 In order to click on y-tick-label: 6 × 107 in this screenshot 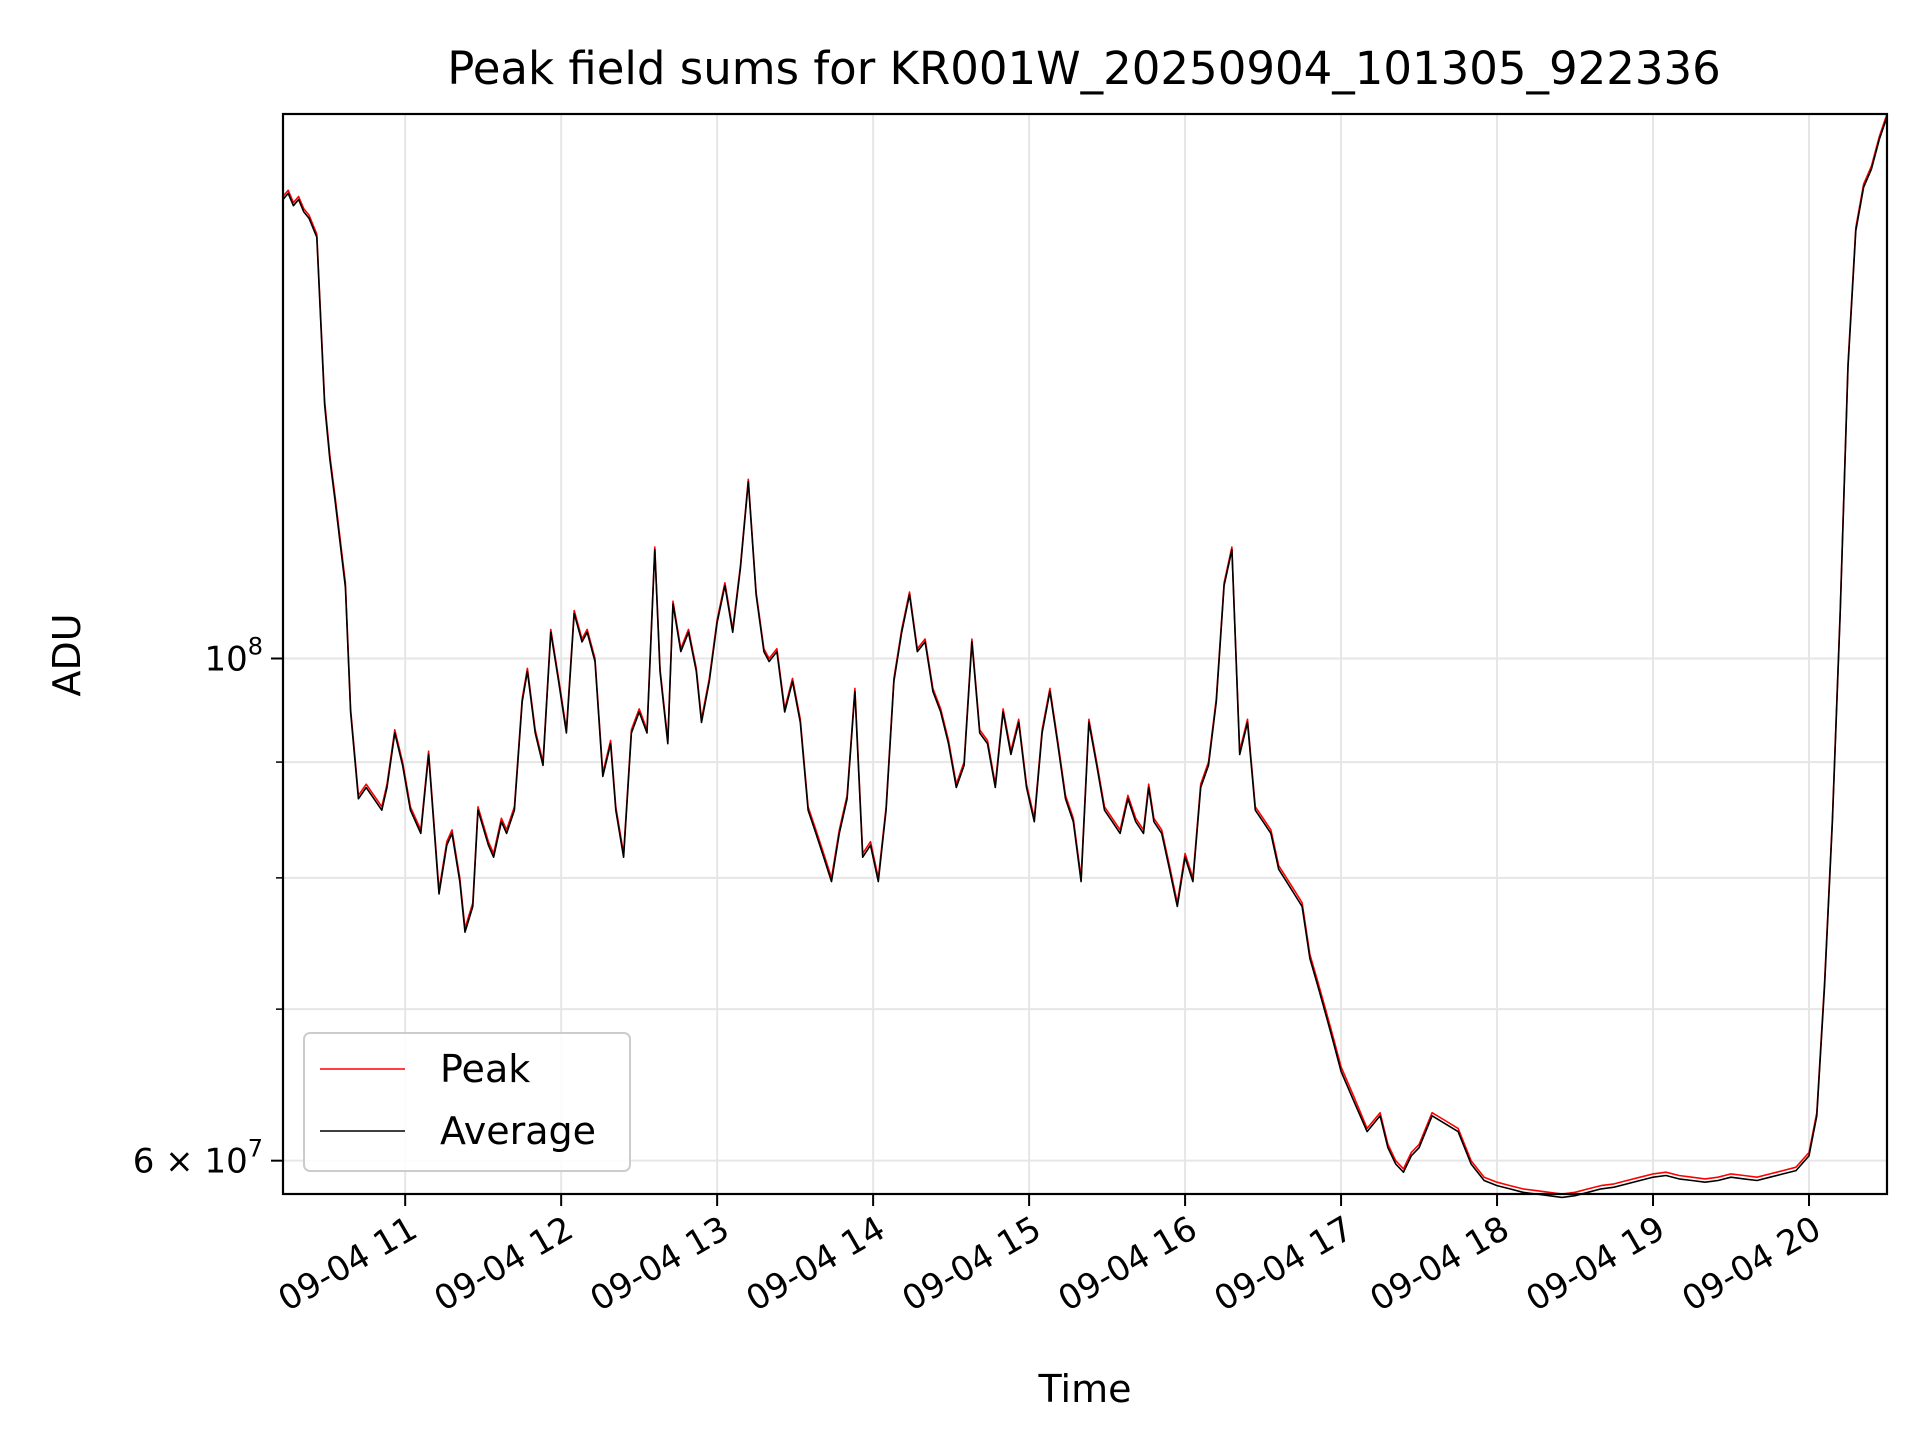, I will do `click(198, 1158)`.